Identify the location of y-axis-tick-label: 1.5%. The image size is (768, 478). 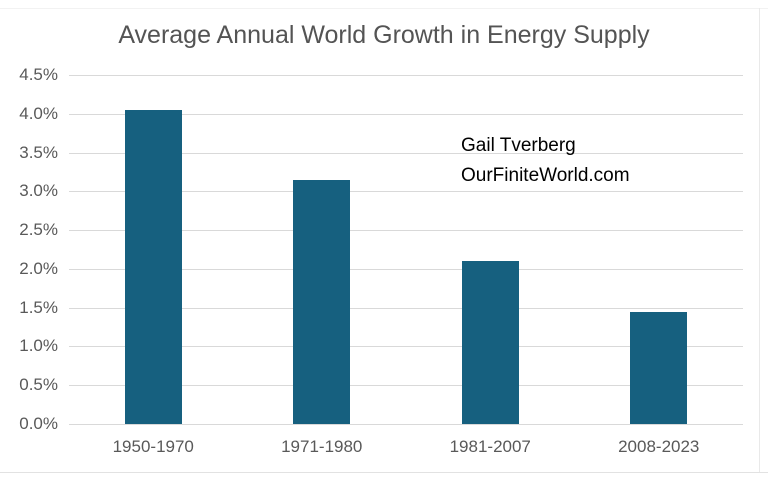
(38, 307).